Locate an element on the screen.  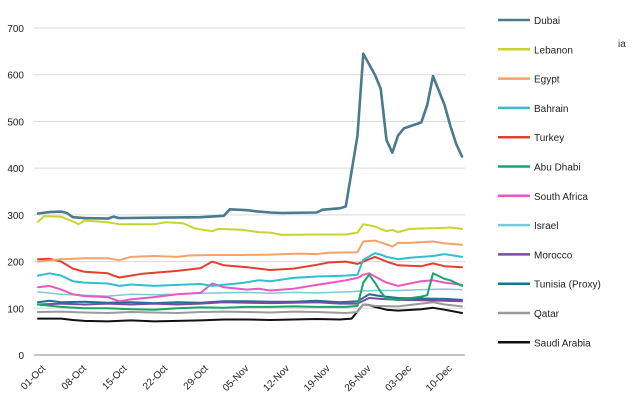
x-tick-label: 12-Nov is located at coordinates (276, 378).